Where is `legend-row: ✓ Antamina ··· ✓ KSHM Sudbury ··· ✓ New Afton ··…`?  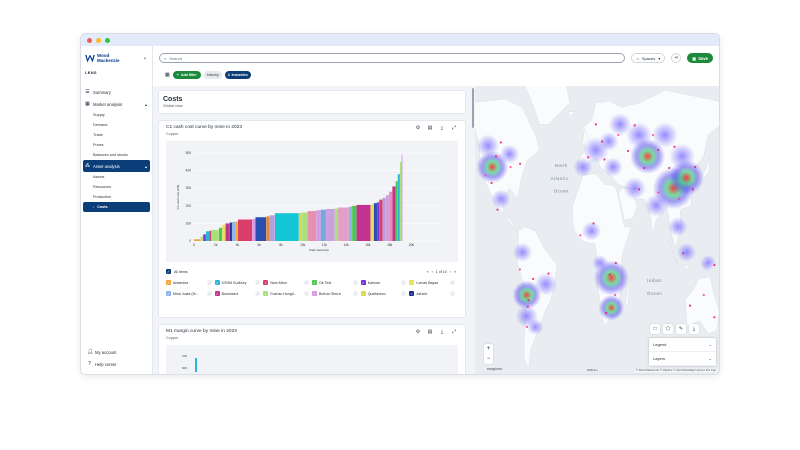 legend-row: ✓ Antamina ··· ✓ KSHM Sudbury ··· ✓ New Afton ··… is located at coordinates (312, 282).